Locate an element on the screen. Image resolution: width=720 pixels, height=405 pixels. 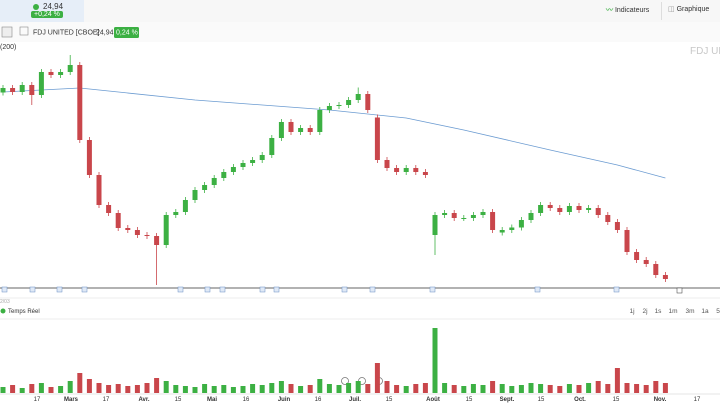
watermark: FDJ UNITED is located at coordinates (705, 51).